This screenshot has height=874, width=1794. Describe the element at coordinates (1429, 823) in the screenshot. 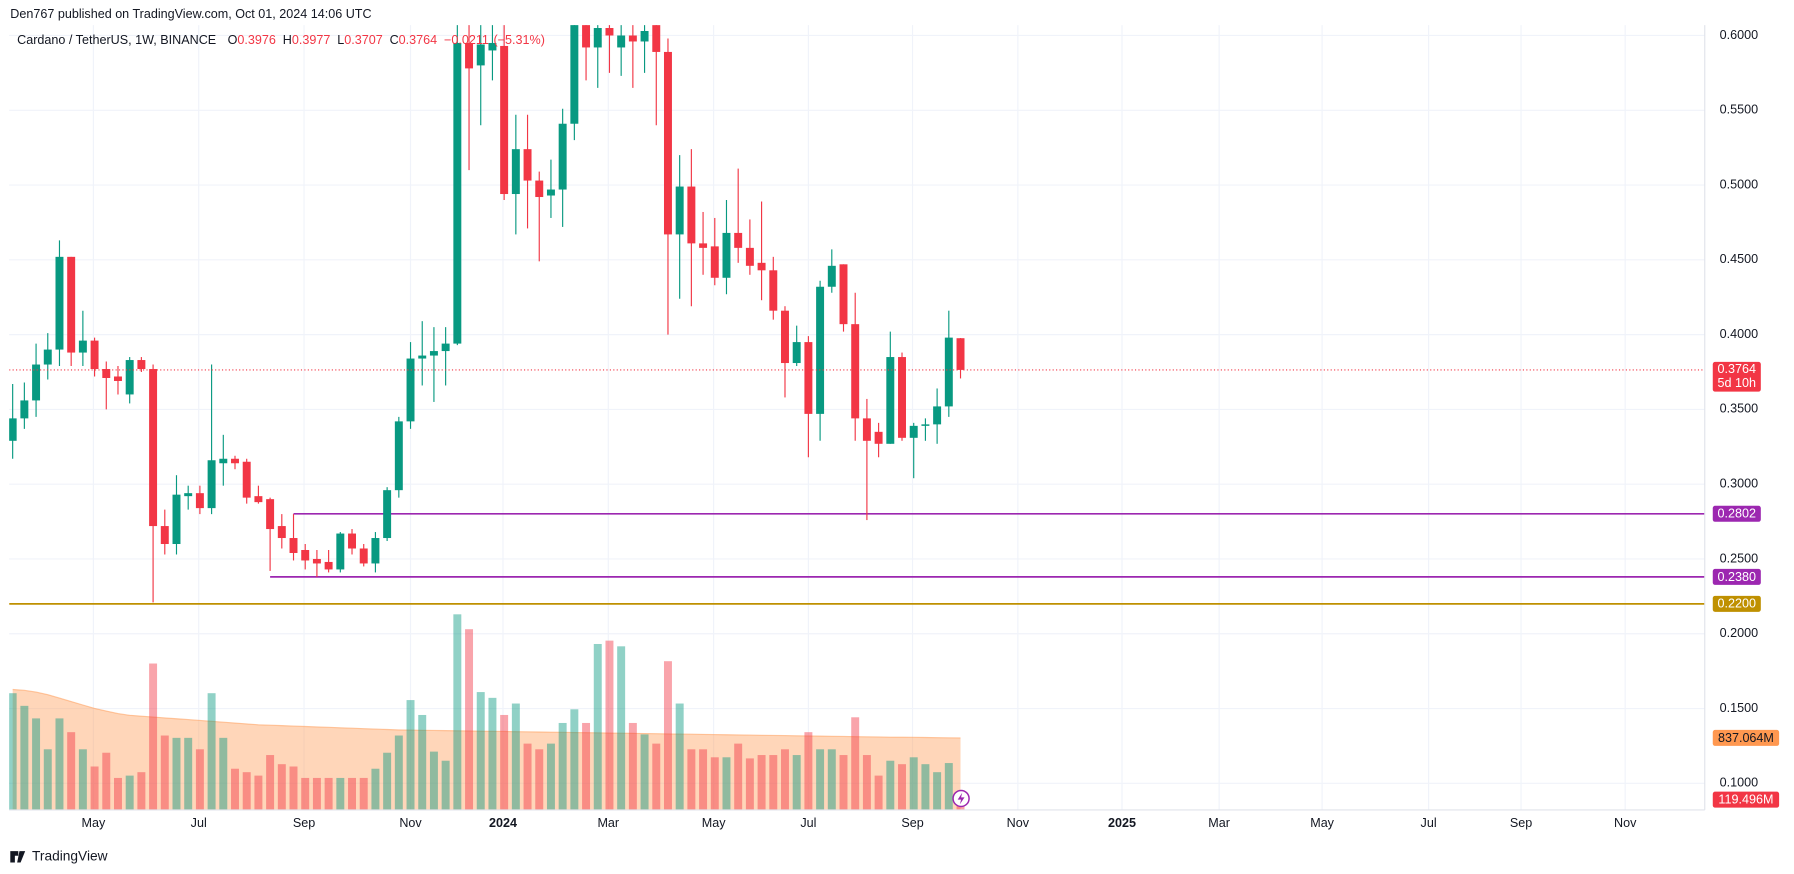

I see `x-tick-label: Jul` at that location.